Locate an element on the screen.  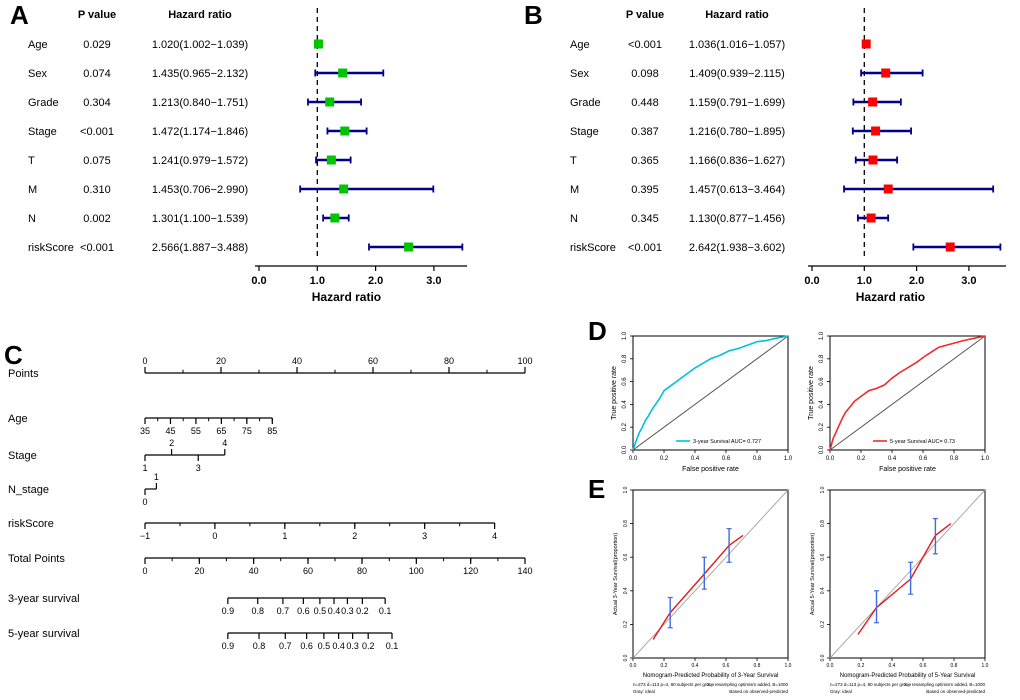
cal-y-axis-title: Actual 3-Year Survival(proportion) is located at coordinates (616, 574).